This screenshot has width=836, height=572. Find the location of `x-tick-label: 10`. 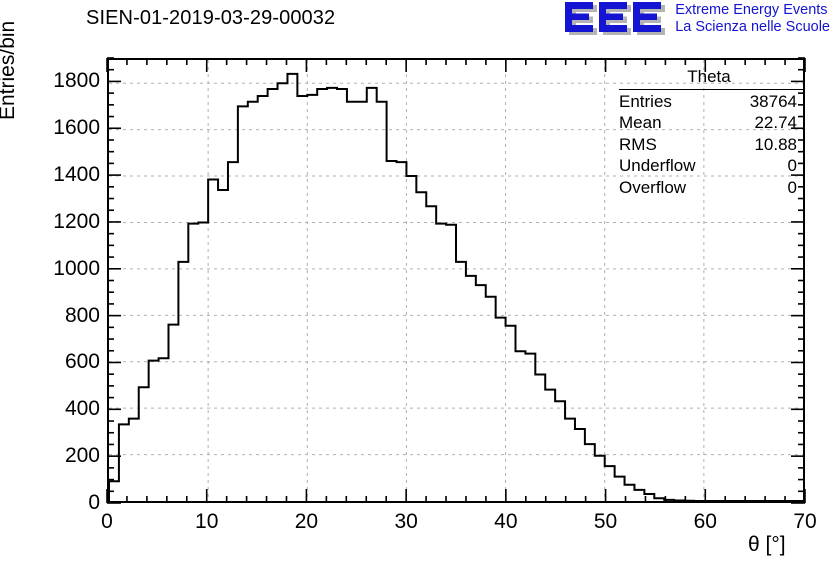

x-tick-label: 10 is located at coordinates (207, 521).